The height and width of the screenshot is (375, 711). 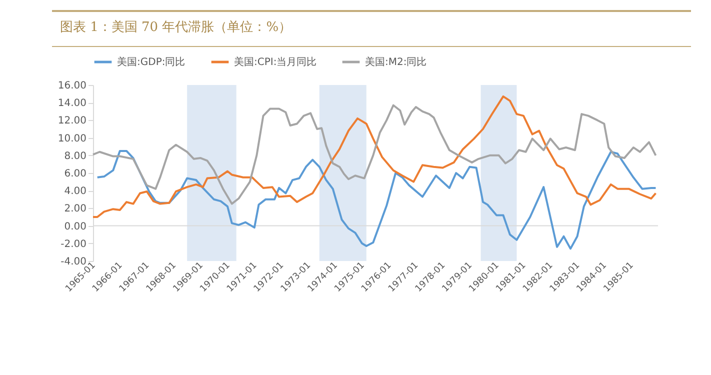 I want to click on y-tick-label: 8.00, so click(x=75, y=156).